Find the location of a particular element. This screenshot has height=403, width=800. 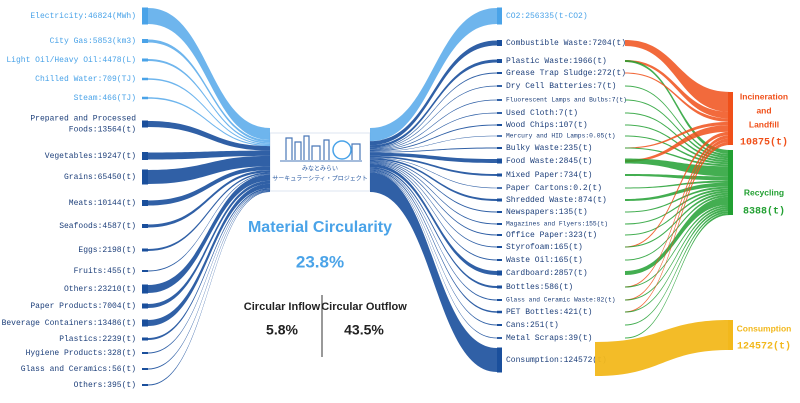

destination-value: 124572(t) is located at coordinates (764, 347).